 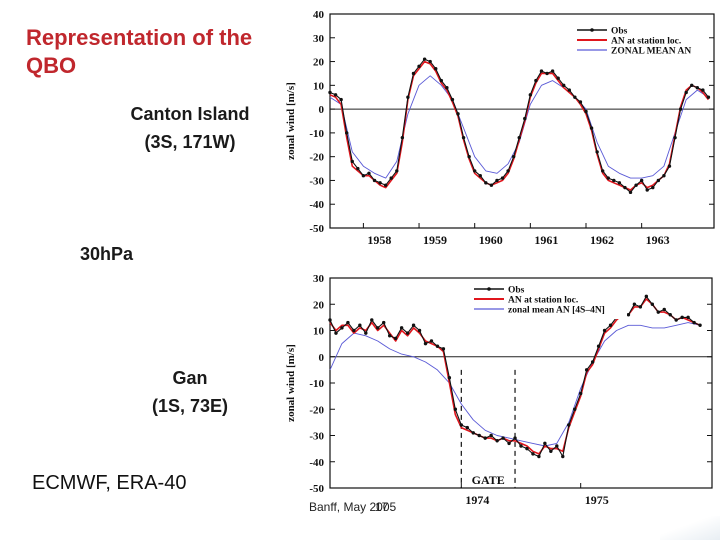 I want to click on legend-label: Obs, so click(x=619, y=32).